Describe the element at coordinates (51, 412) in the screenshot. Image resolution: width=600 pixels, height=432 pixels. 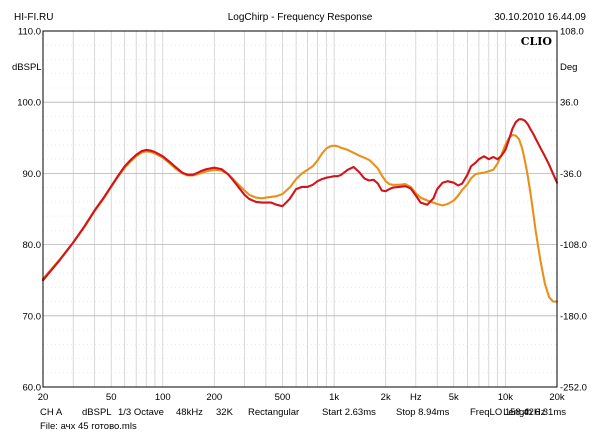
I see `footer-param: CH A` at that location.